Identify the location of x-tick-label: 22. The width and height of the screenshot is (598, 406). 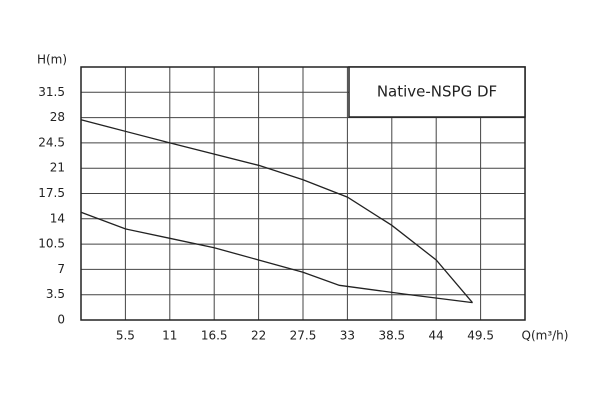
(258, 336).